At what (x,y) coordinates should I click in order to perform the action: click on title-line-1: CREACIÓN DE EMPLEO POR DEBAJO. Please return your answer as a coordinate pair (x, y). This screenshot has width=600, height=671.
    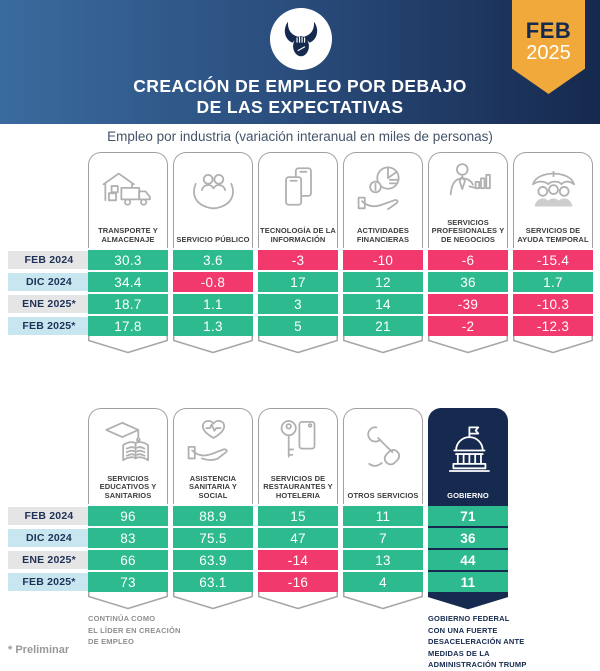
    Looking at the image, I should click on (300, 86).